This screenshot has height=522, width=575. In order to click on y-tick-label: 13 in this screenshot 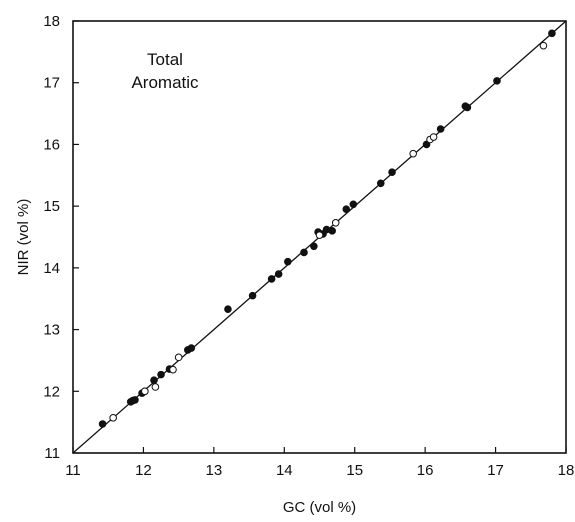, I will do `click(51, 330)`.